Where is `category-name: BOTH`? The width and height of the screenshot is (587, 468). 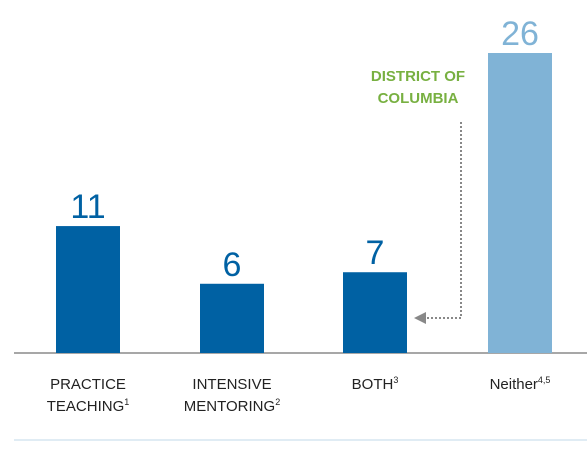 category-name: BOTH is located at coordinates (372, 384).